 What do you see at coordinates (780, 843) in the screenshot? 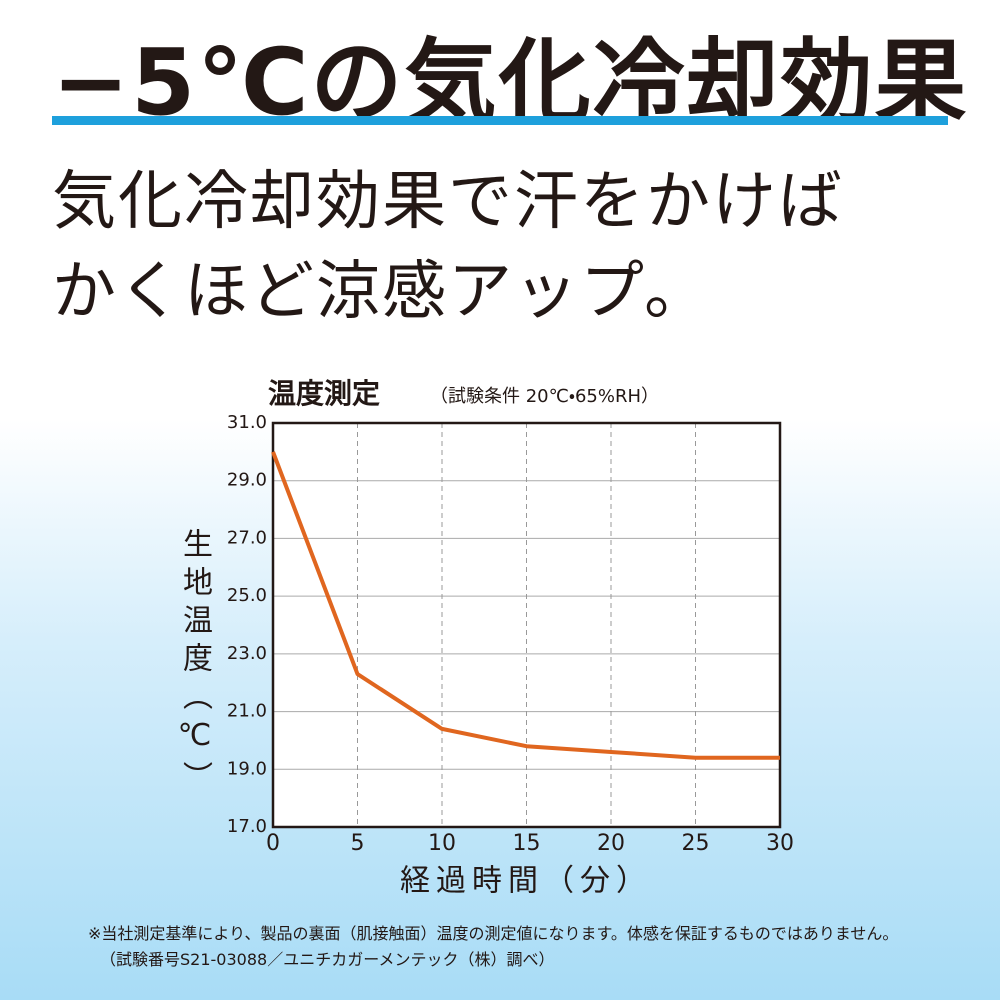
I see `x-tick-label: 30` at bounding box center [780, 843].